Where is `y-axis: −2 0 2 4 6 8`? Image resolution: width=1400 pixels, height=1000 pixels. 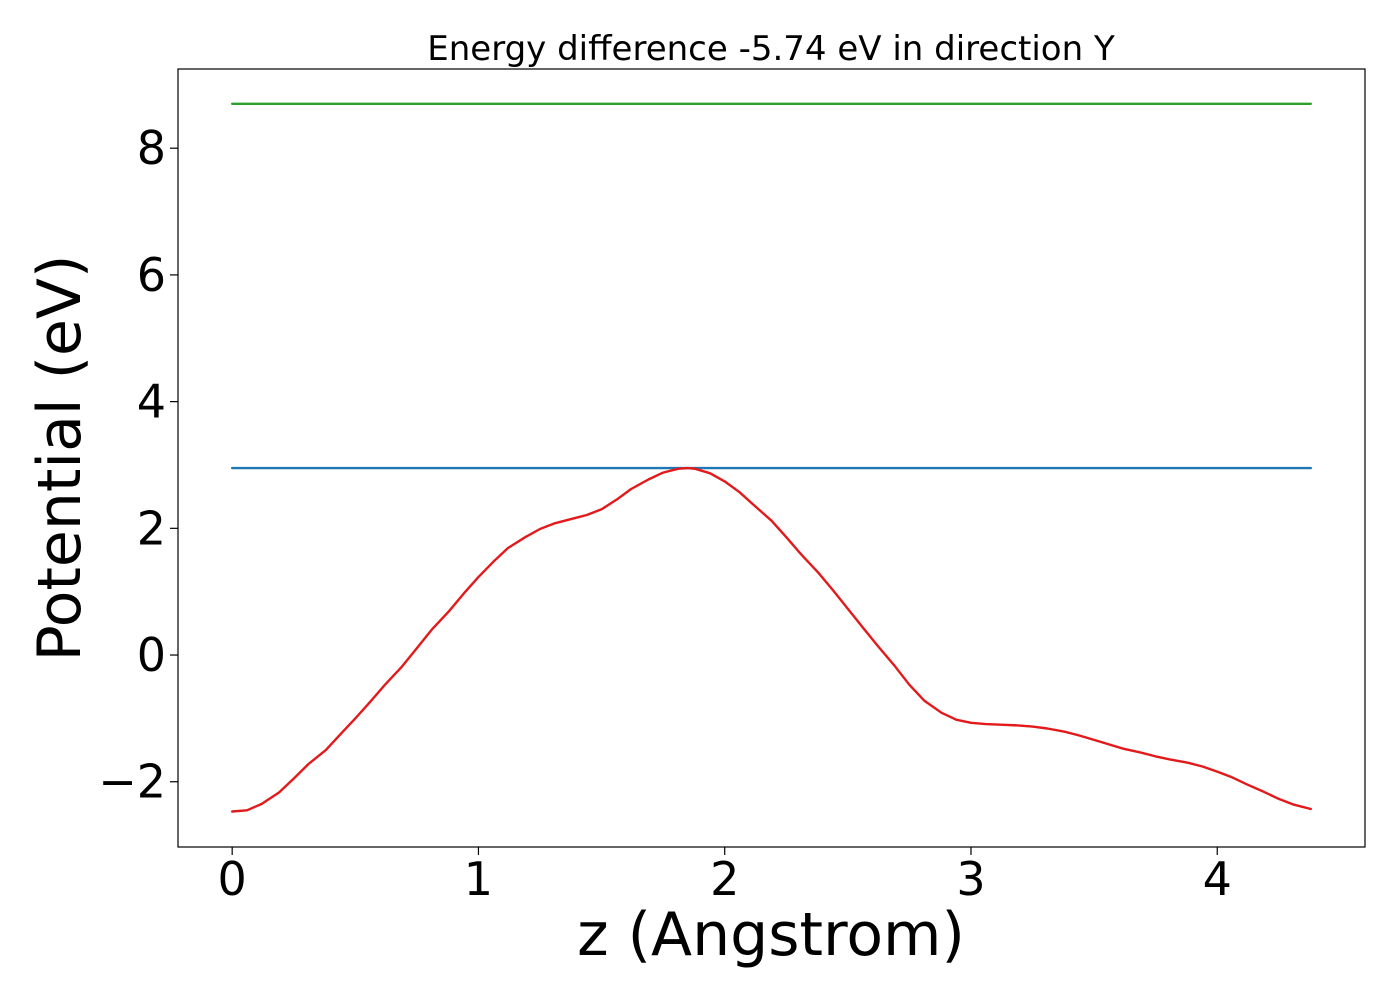 y-axis: −2 0 2 4 6 8 is located at coordinates (138, 465).